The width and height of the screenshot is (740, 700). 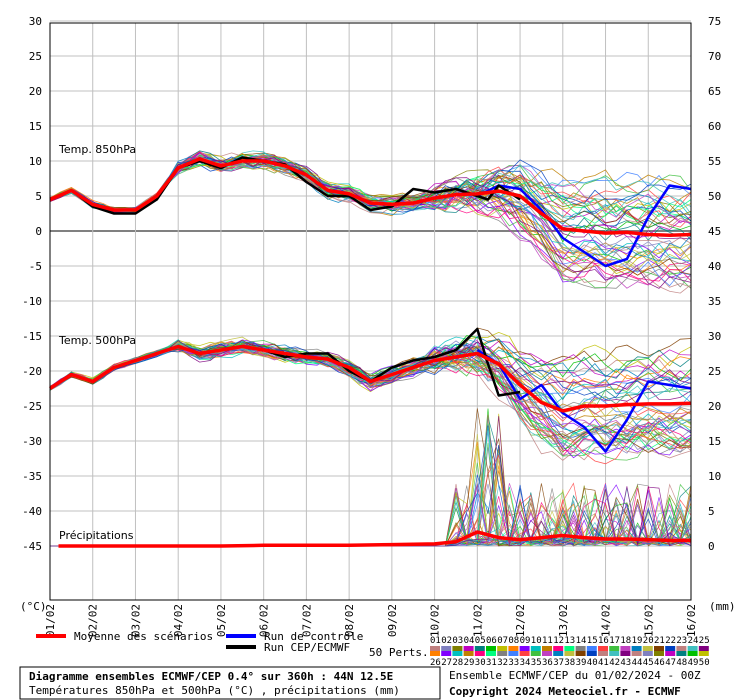 What do you see at coordinates (547, 663) in the screenshot?
I see `pert-number: 36` at bounding box center [547, 663].